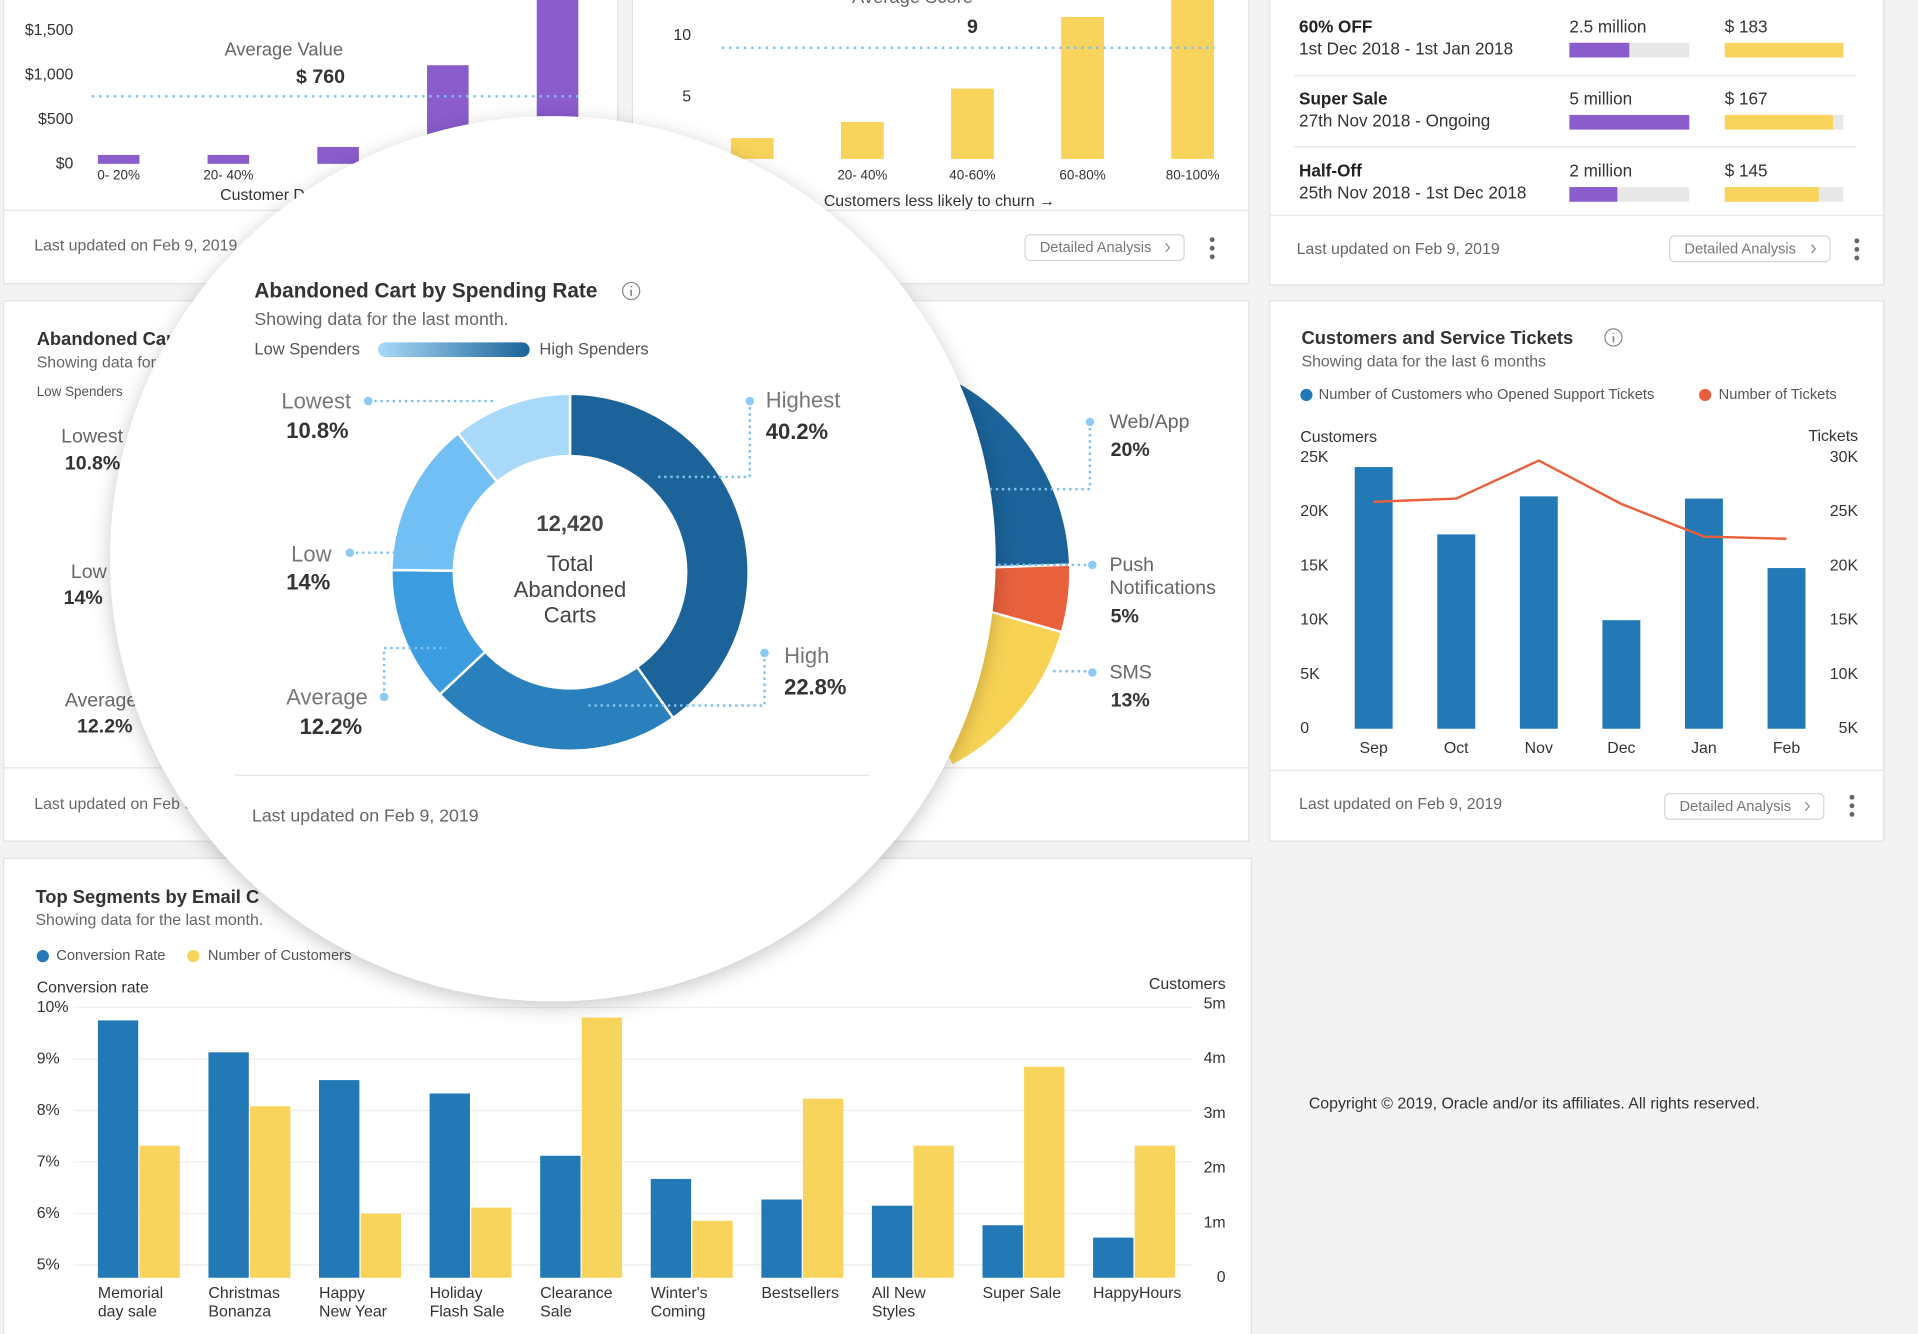 This screenshot has height=1334, width=1918. I want to click on slice-label: Average, so click(101, 701).